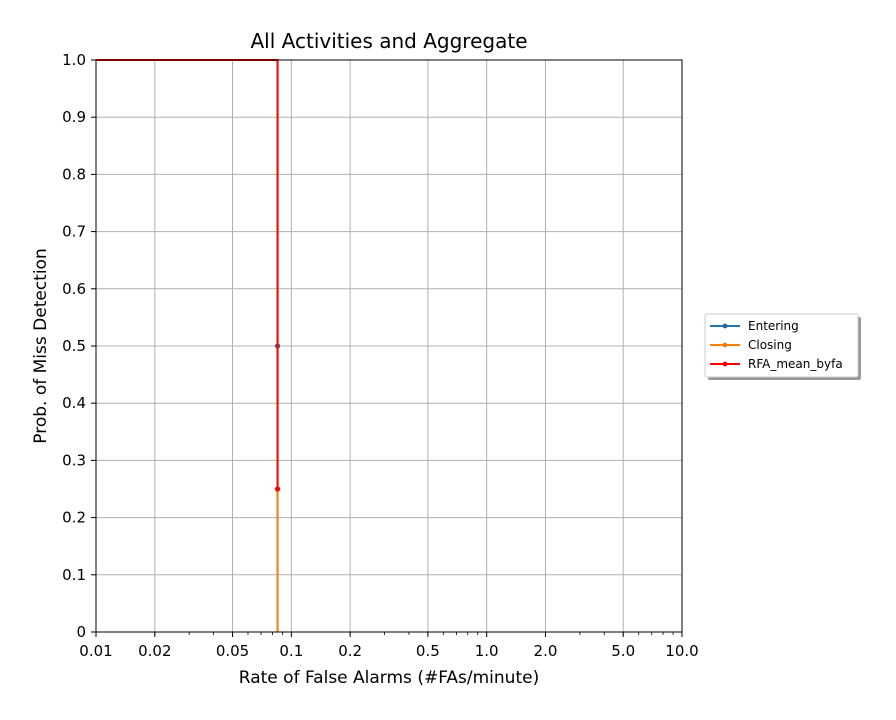  What do you see at coordinates (389, 678) in the screenshot?
I see `x-axis-label: Rate of False Alarms (#FAs/minute)` at bounding box center [389, 678].